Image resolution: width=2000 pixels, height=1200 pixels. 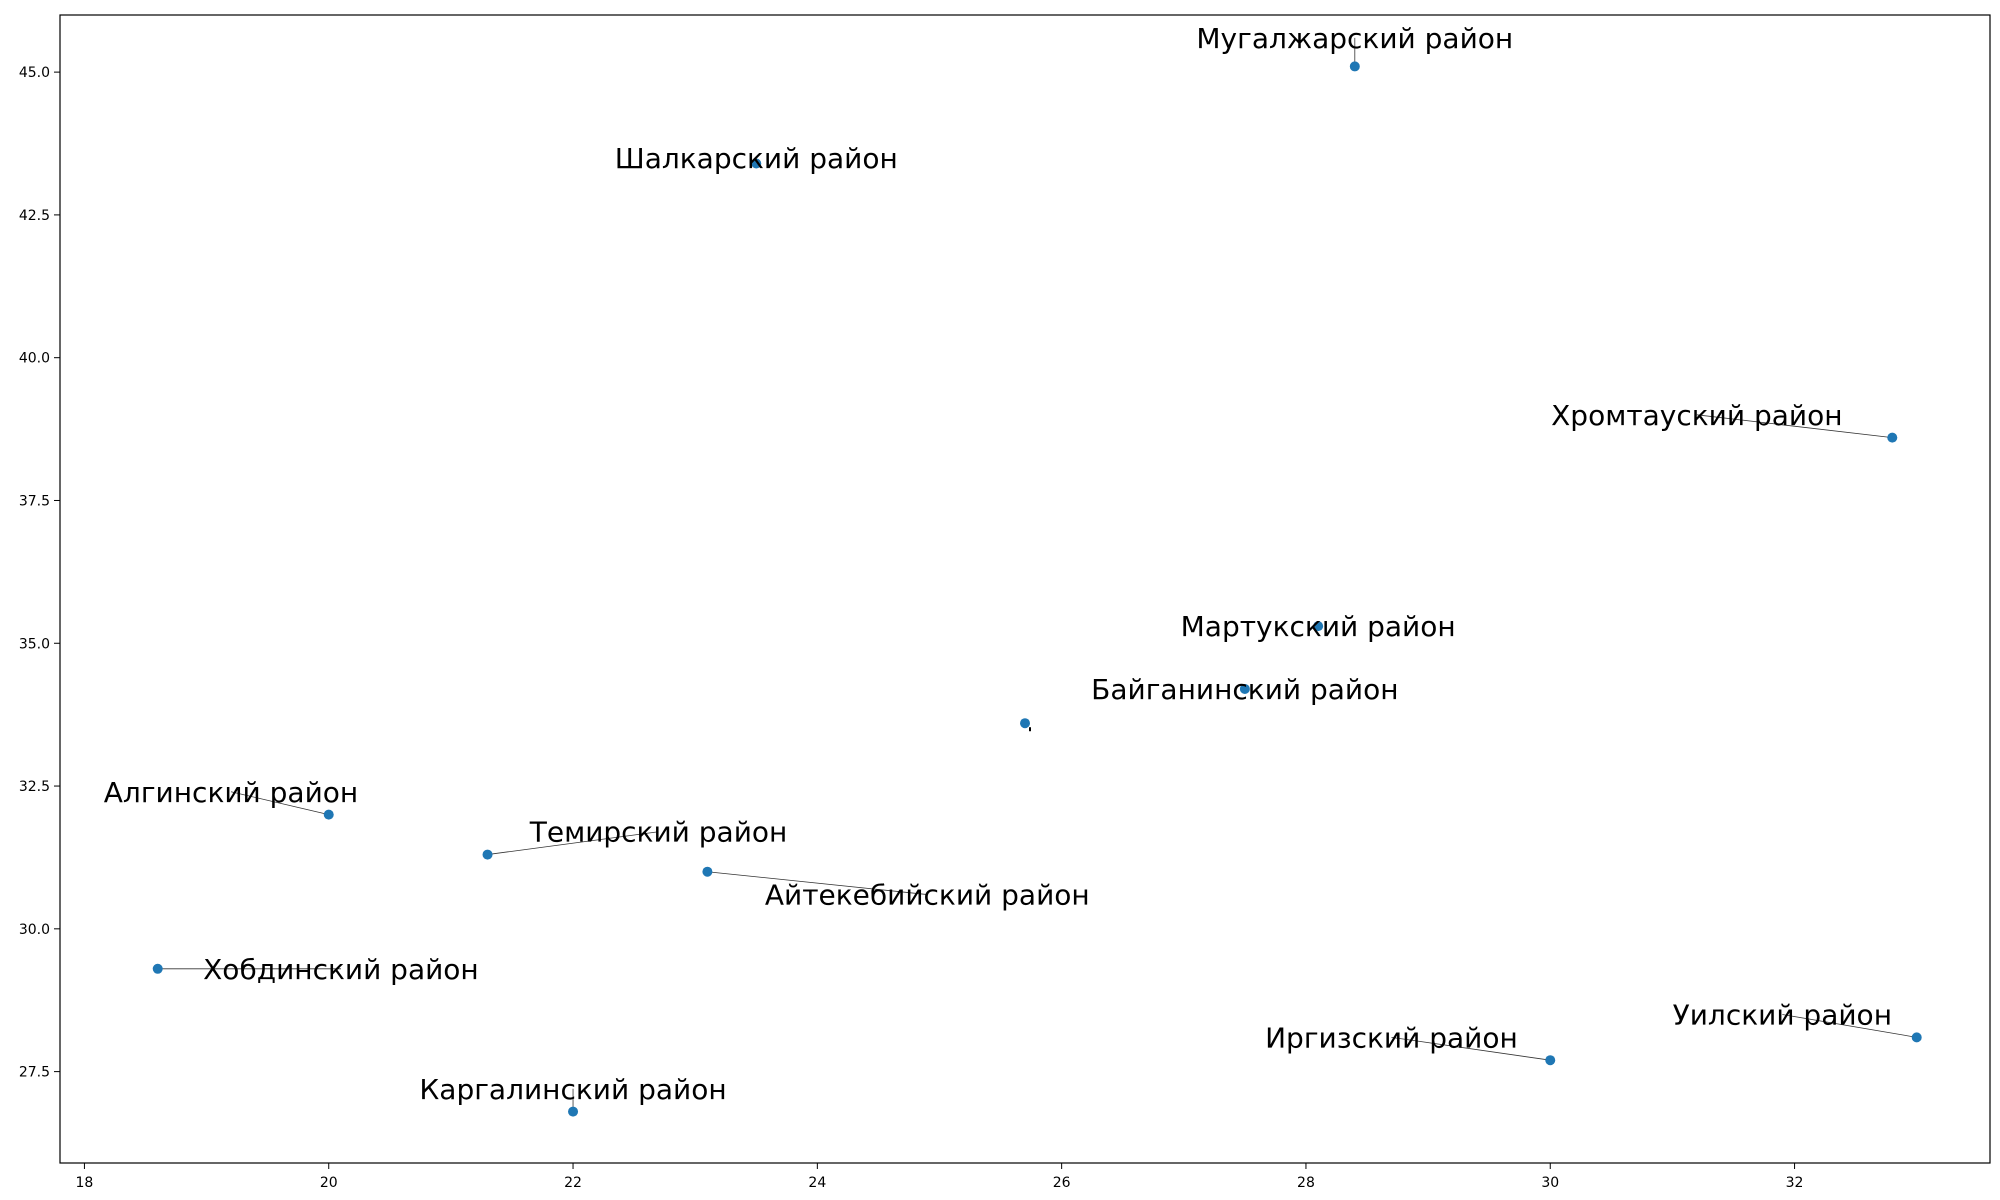 I want to click on x-tick-label: 22, so click(x=573, y=1183).